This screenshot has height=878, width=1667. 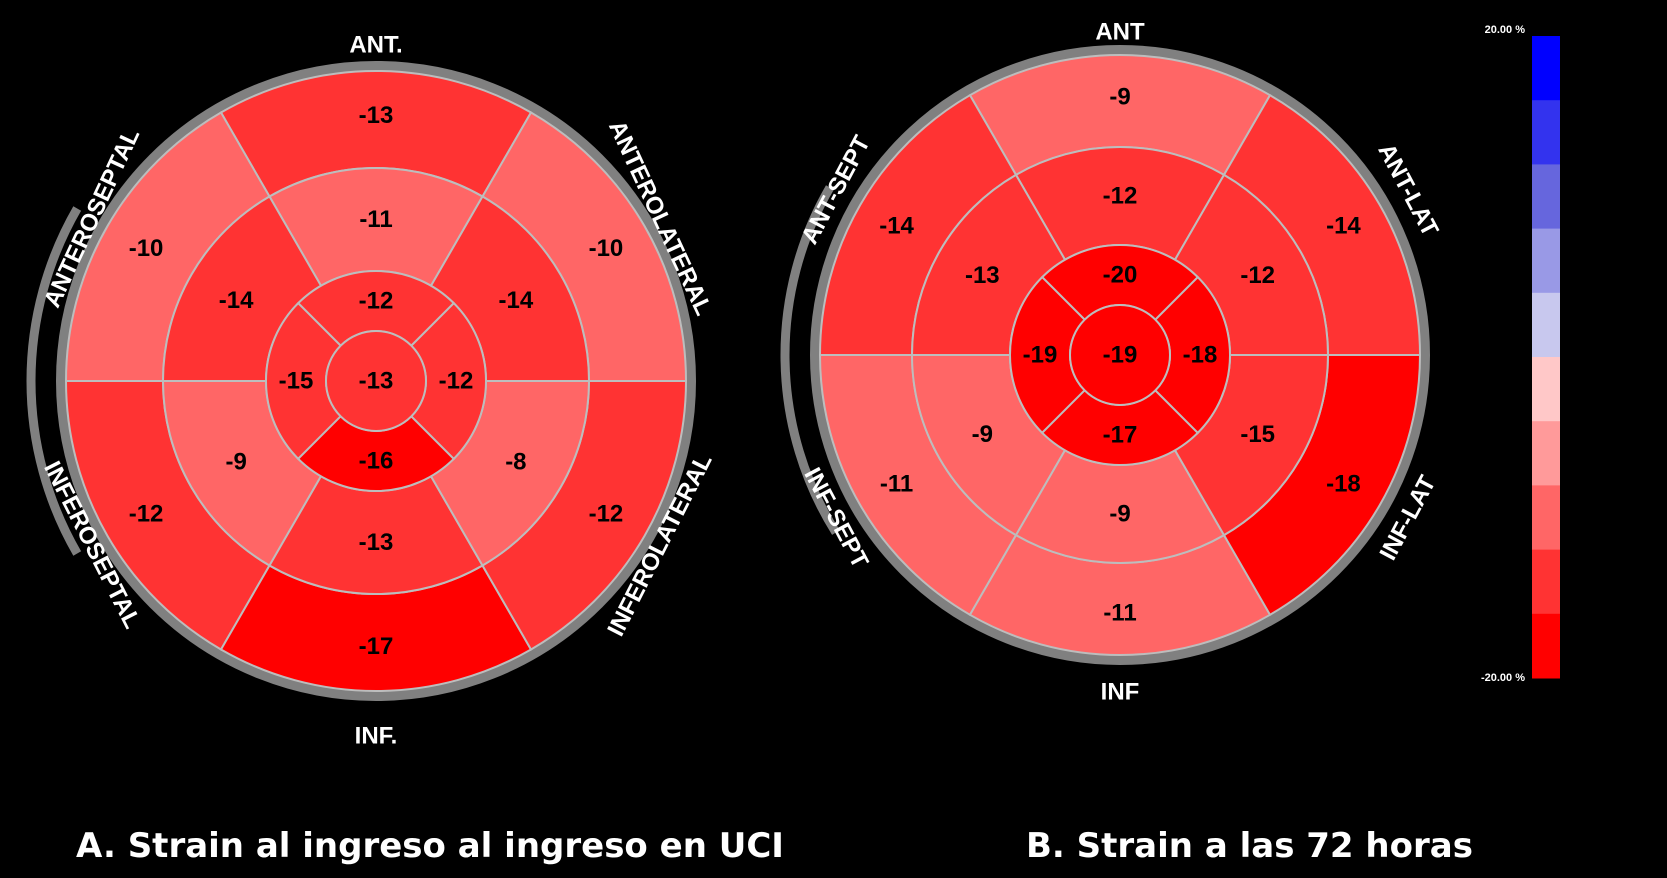 What do you see at coordinates (376, 736) in the screenshot?
I see `wall-label-bottom: INF.` at bounding box center [376, 736].